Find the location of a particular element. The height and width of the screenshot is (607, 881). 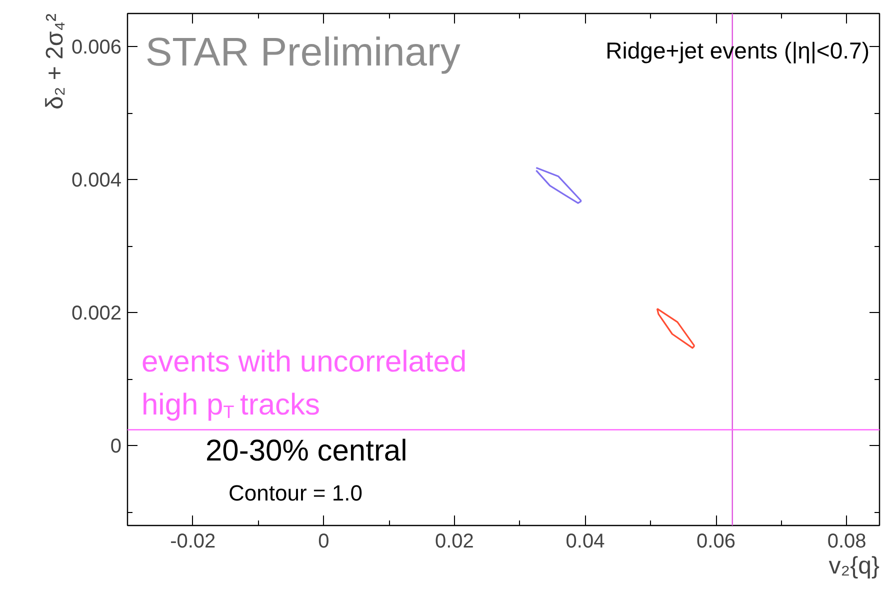

y-tick-label: 0.006 is located at coordinates (96, 47).